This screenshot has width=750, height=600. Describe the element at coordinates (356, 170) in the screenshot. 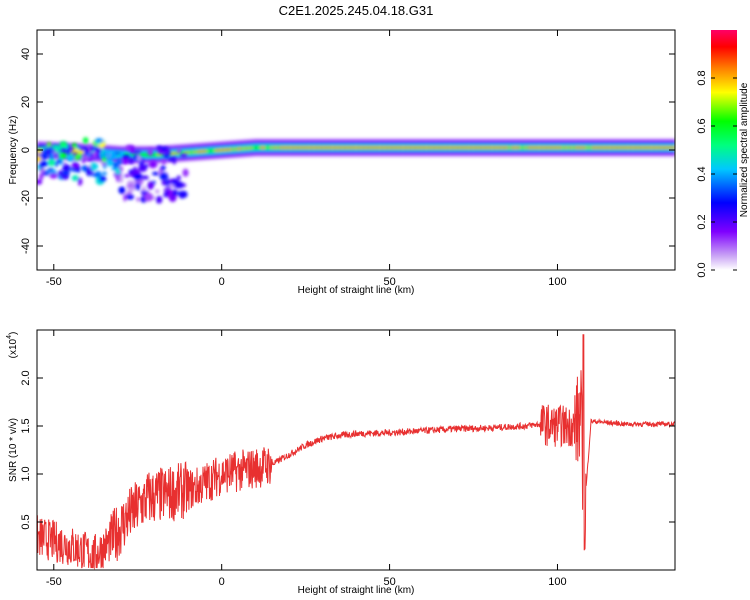

I see `spectrogram-heatmap` at that location.